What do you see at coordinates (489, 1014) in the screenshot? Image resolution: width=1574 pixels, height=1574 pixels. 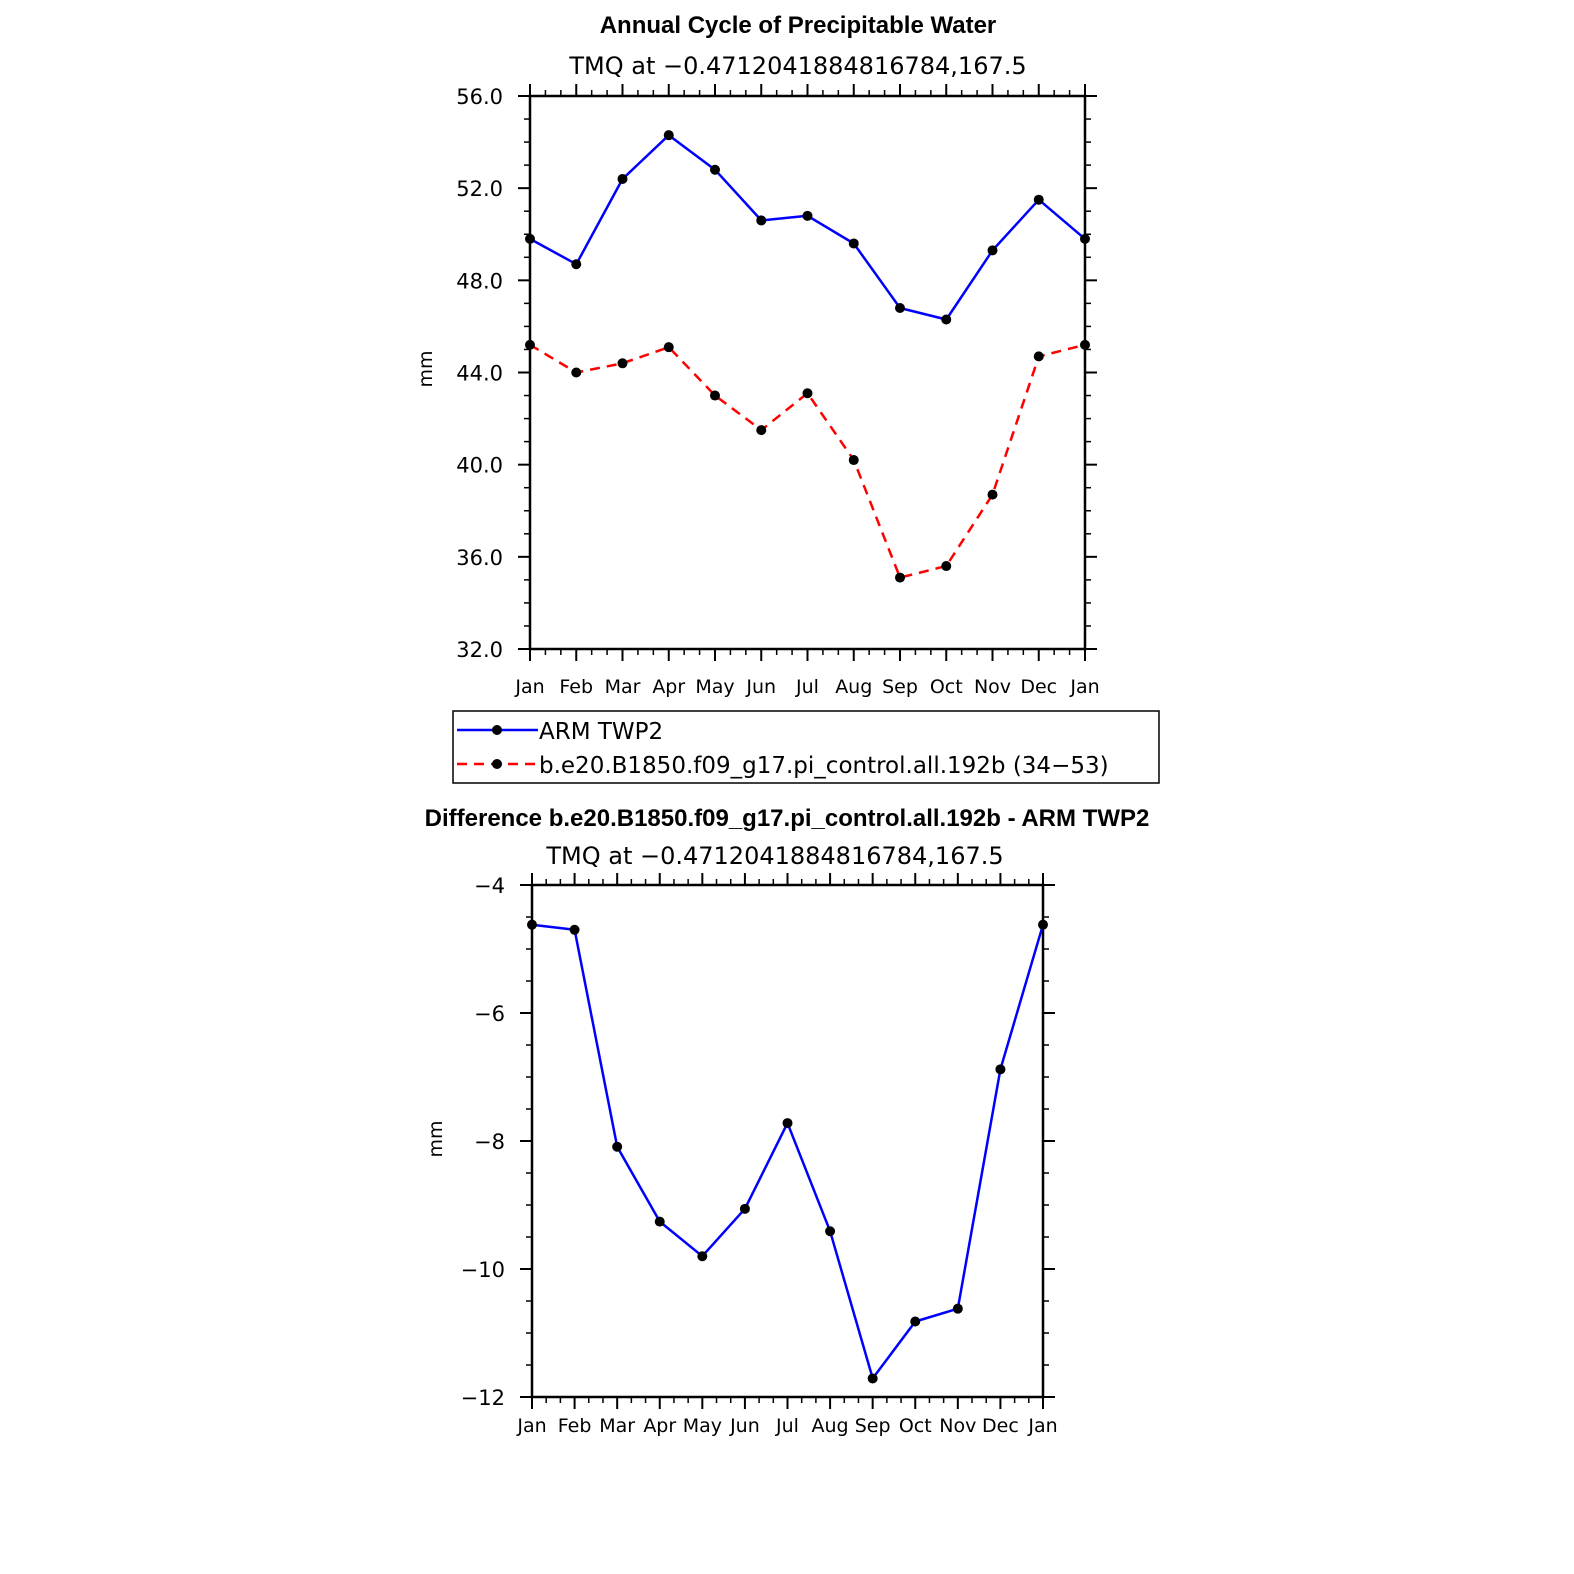 I see `y-tick-label: −6` at bounding box center [489, 1014].